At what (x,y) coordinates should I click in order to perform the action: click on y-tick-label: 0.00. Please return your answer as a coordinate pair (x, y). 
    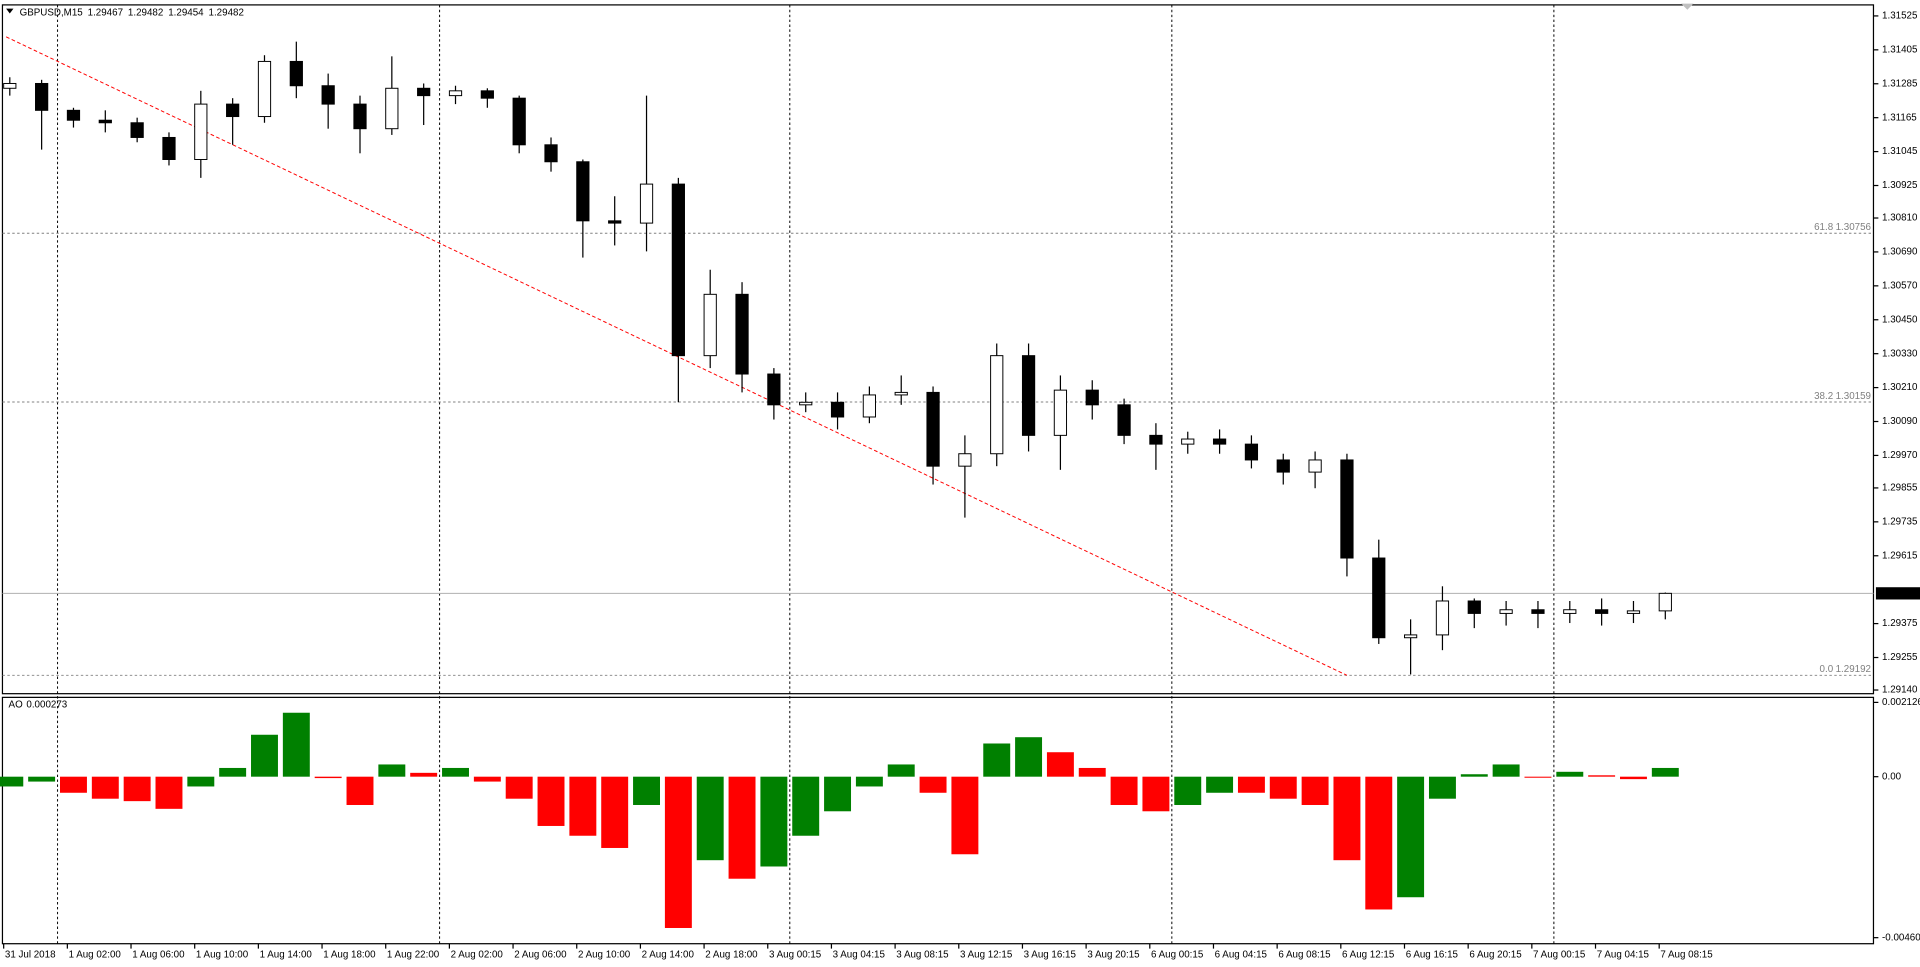
    Looking at the image, I should click on (1892, 776).